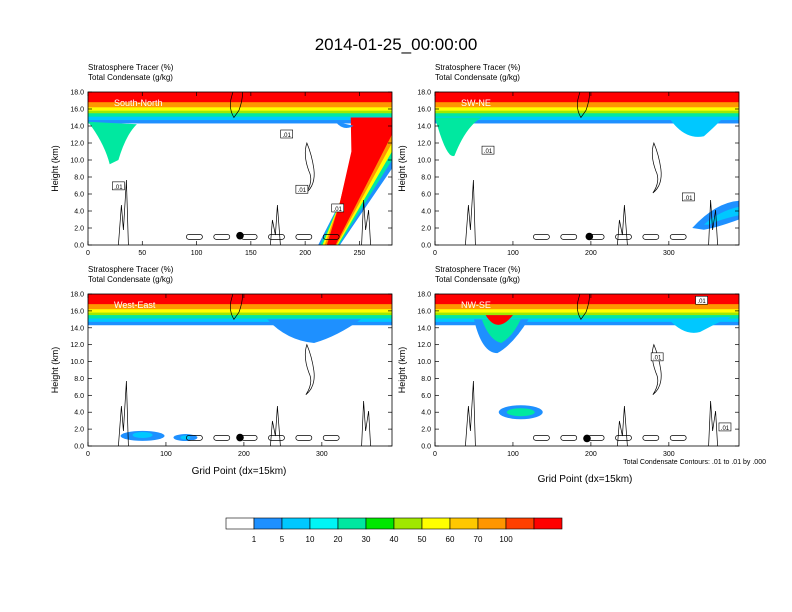 This screenshot has width=792, height=612. I want to click on figure-title: 2014-01-25_00:00:00, so click(396, 44).